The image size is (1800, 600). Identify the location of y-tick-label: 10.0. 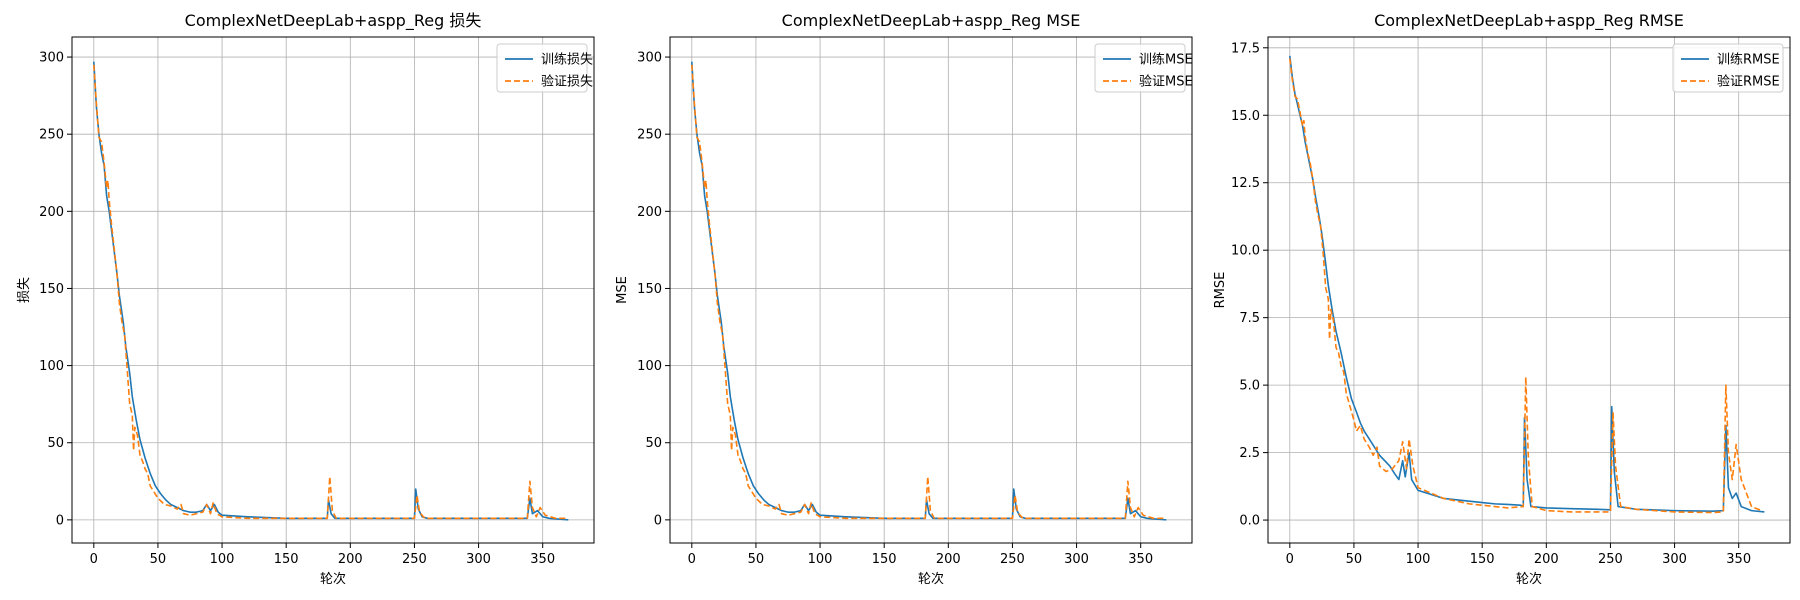
(1245, 251).